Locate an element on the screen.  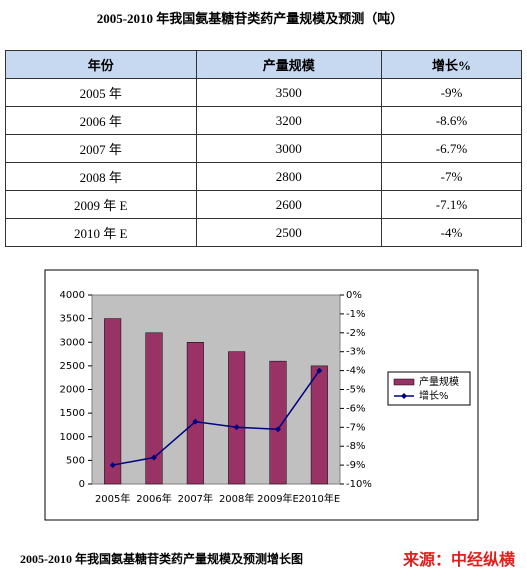
table-row: 2006 年 3200 -8.6% is located at coordinates (264, 120).